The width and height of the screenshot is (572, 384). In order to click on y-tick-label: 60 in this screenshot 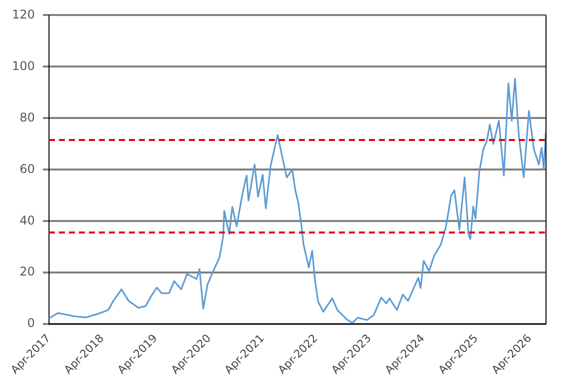, I will do `click(27, 169)`.